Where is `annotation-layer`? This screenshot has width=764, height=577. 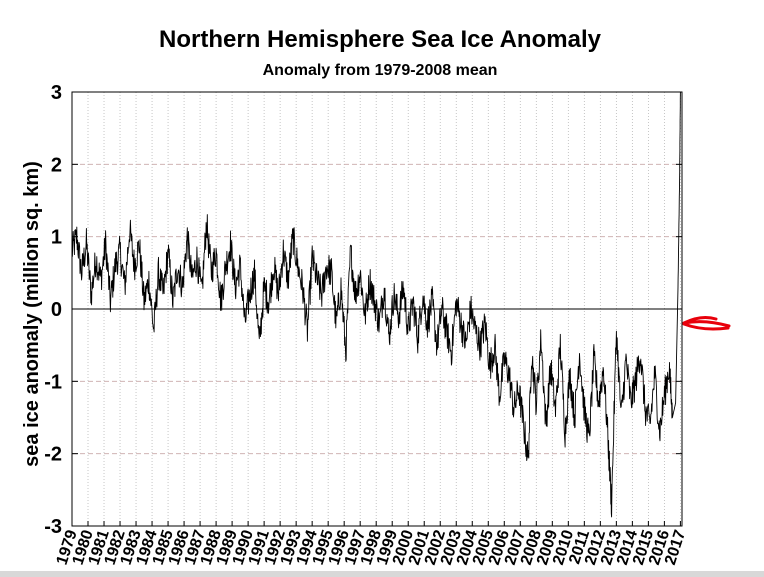
annotation-layer is located at coordinates (706, 323).